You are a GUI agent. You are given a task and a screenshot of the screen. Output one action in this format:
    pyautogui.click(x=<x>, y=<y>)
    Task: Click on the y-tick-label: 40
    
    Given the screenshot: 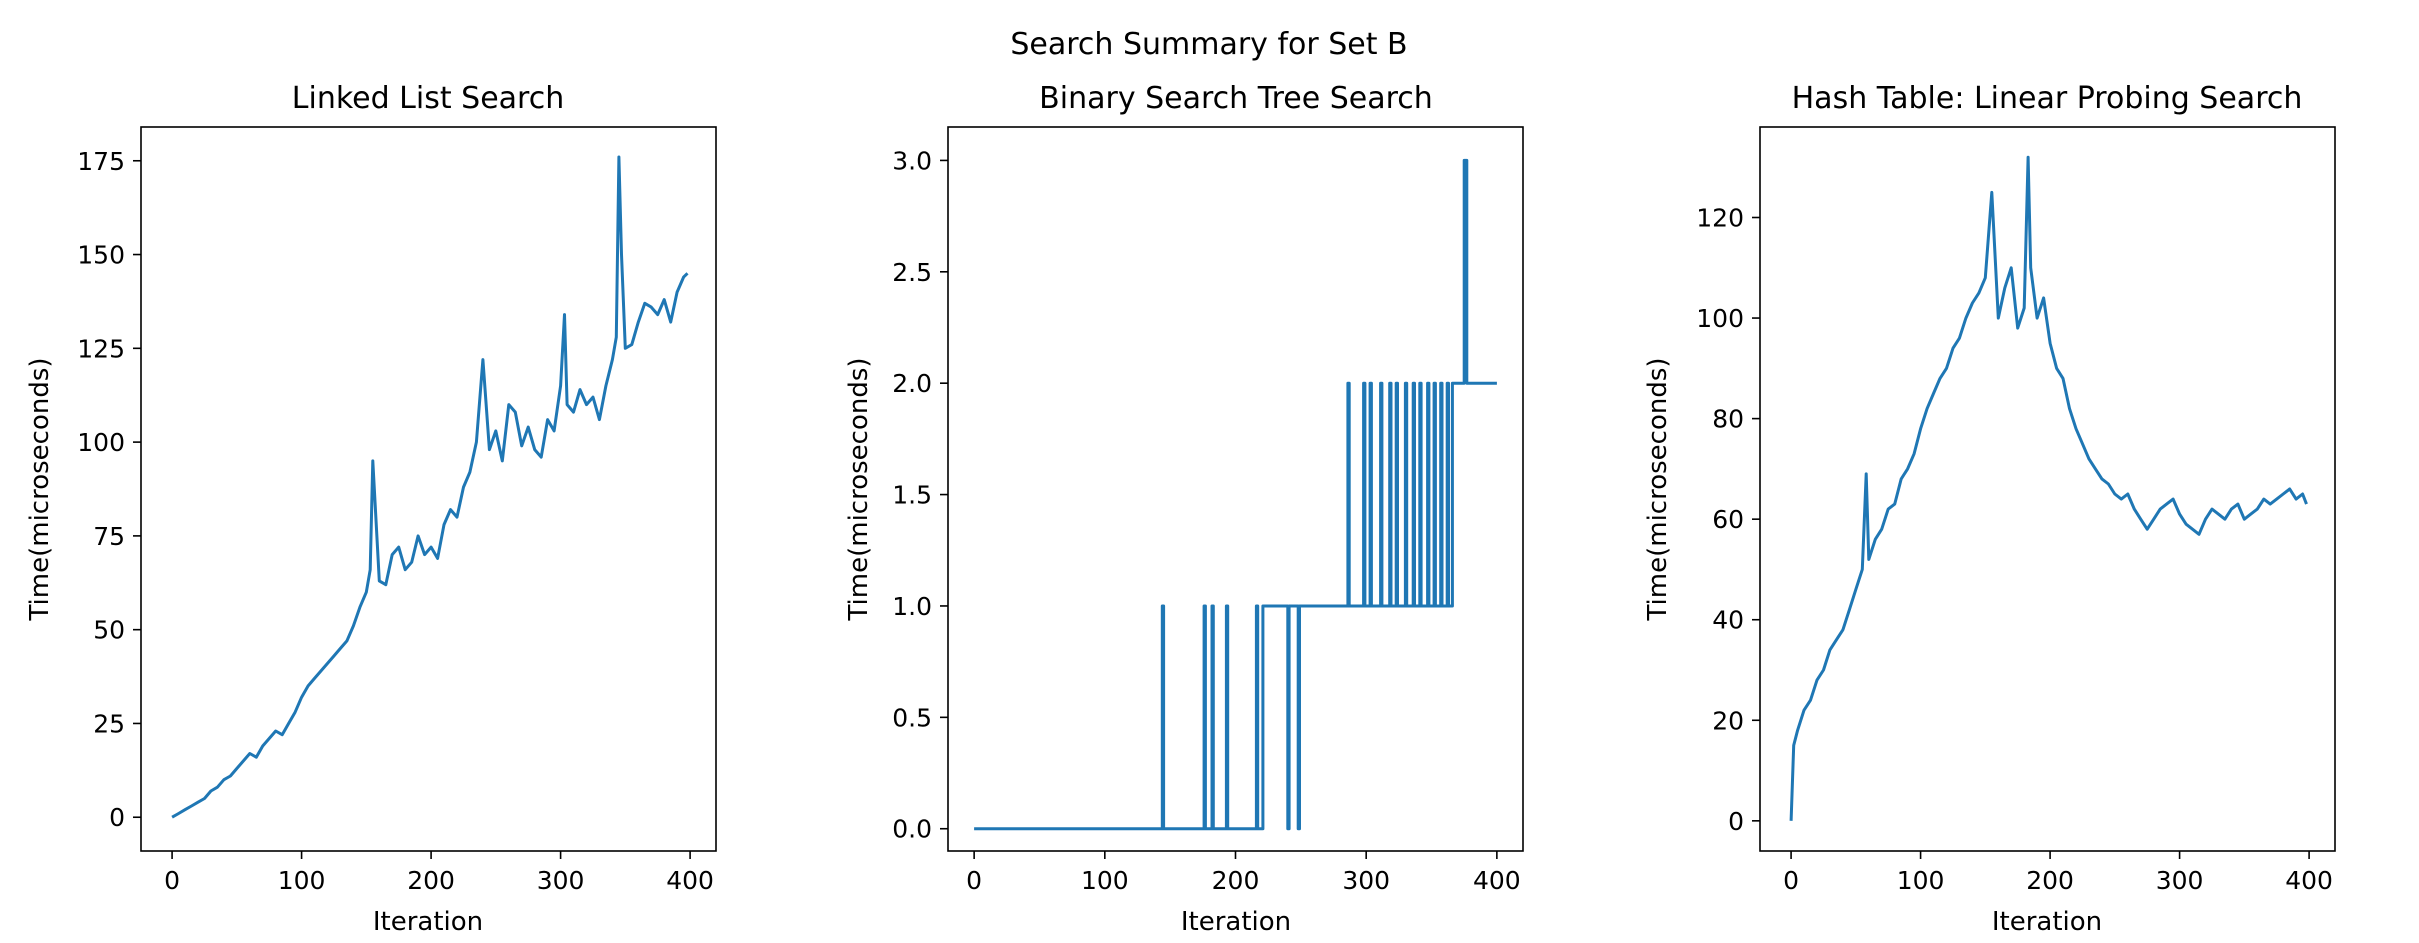 What is the action you would take?
    pyautogui.click(x=1728, y=620)
    